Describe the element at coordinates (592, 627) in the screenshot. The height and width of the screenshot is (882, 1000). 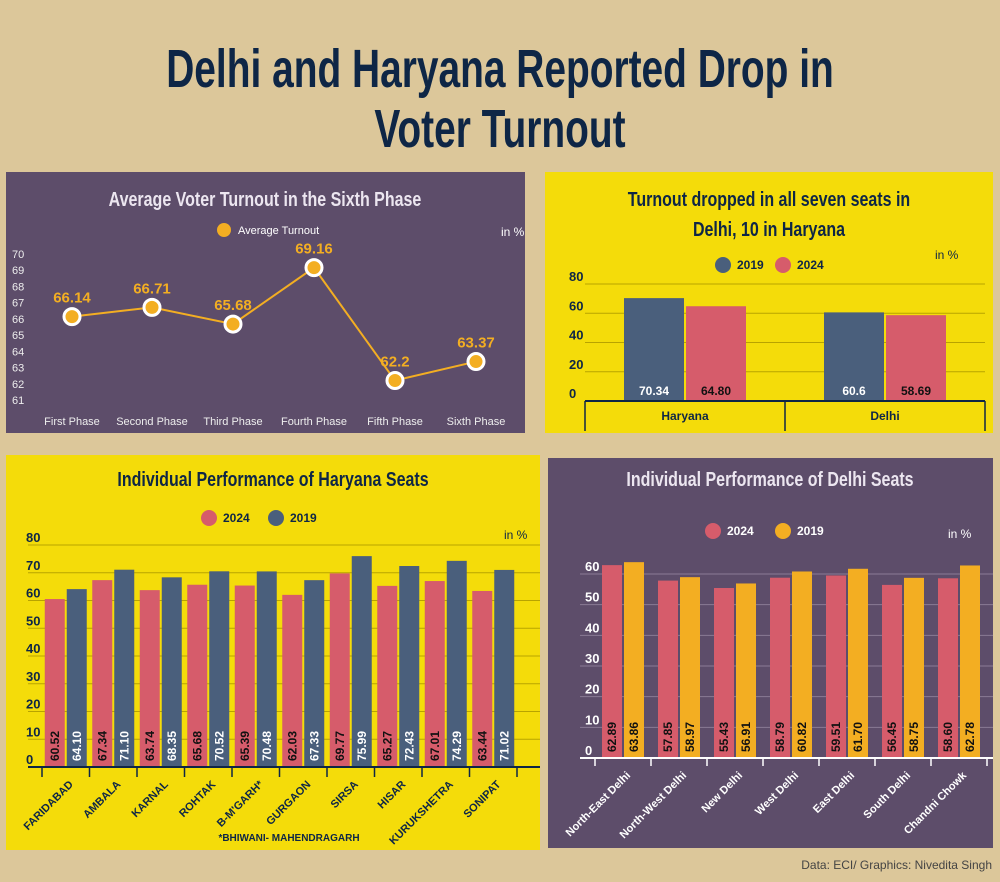
I see `y-tick-label: 40` at that location.